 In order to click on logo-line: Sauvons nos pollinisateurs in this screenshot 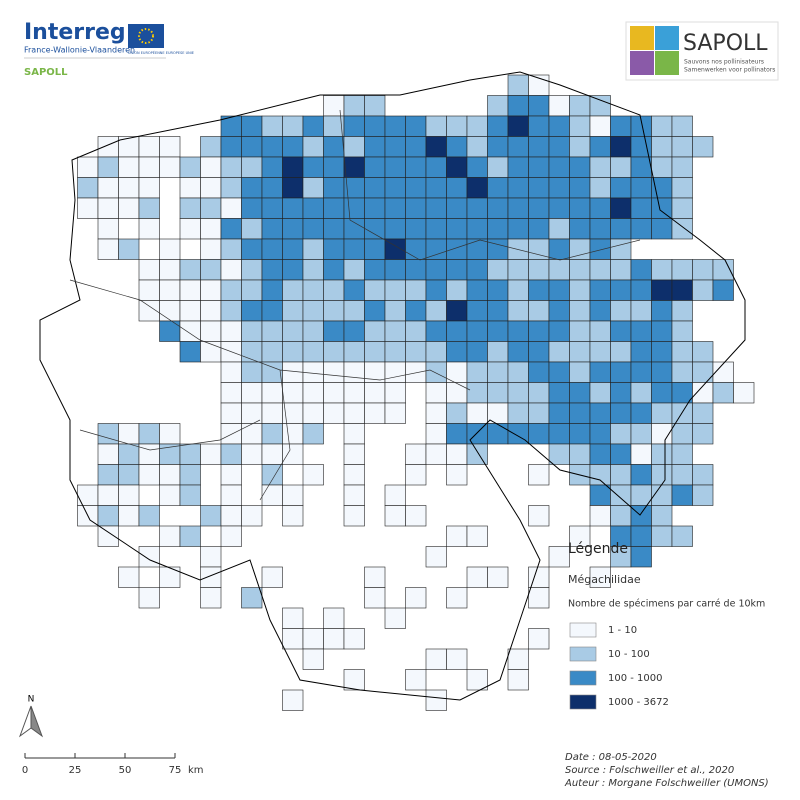, I will do `click(724, 62)`.